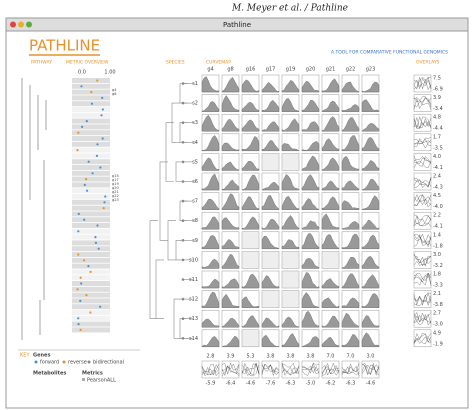 This screenshot has height=410, width=474. Describe the element at coordinates (29, 24) in the screenshot. I see `zoom-button` at that location.